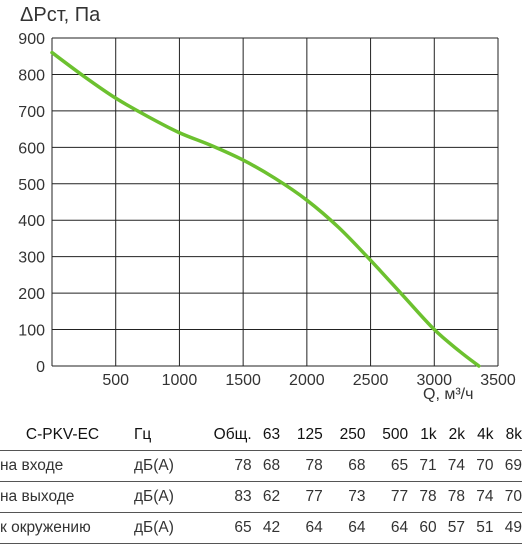 The image size is (522, 550). Describe the element at coordinates (422, 466) in the screenshot. I see `table-cell: 71` at that location.